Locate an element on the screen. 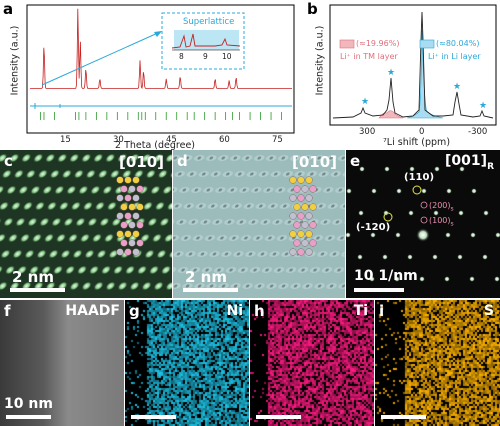 The height and width of the screenshot is (426, 500). panel-b-plot: ★ ★ ★ ★ is located at coordinates (413, 65).